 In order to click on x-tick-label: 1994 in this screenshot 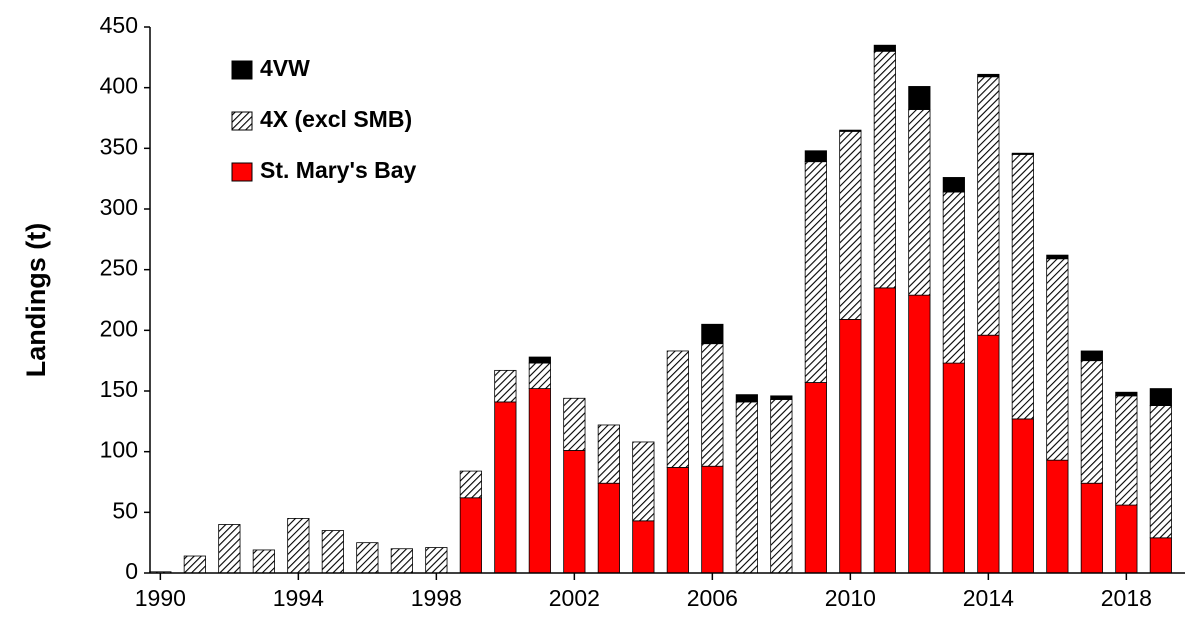, I will do `click(298, 598)`.